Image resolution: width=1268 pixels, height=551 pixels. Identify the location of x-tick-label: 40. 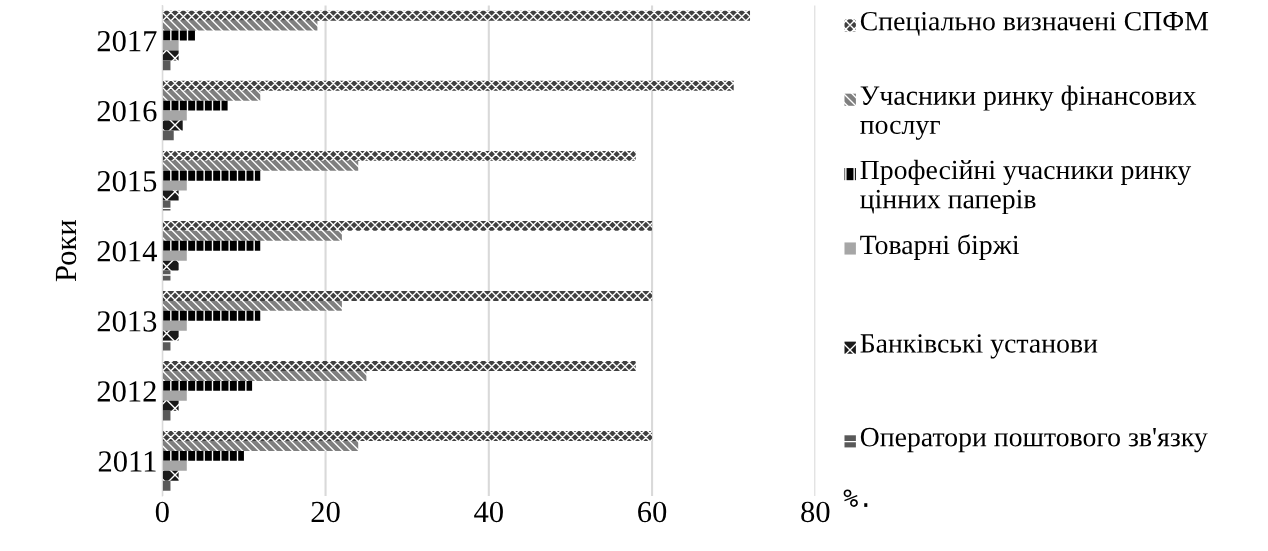
(488, 512).